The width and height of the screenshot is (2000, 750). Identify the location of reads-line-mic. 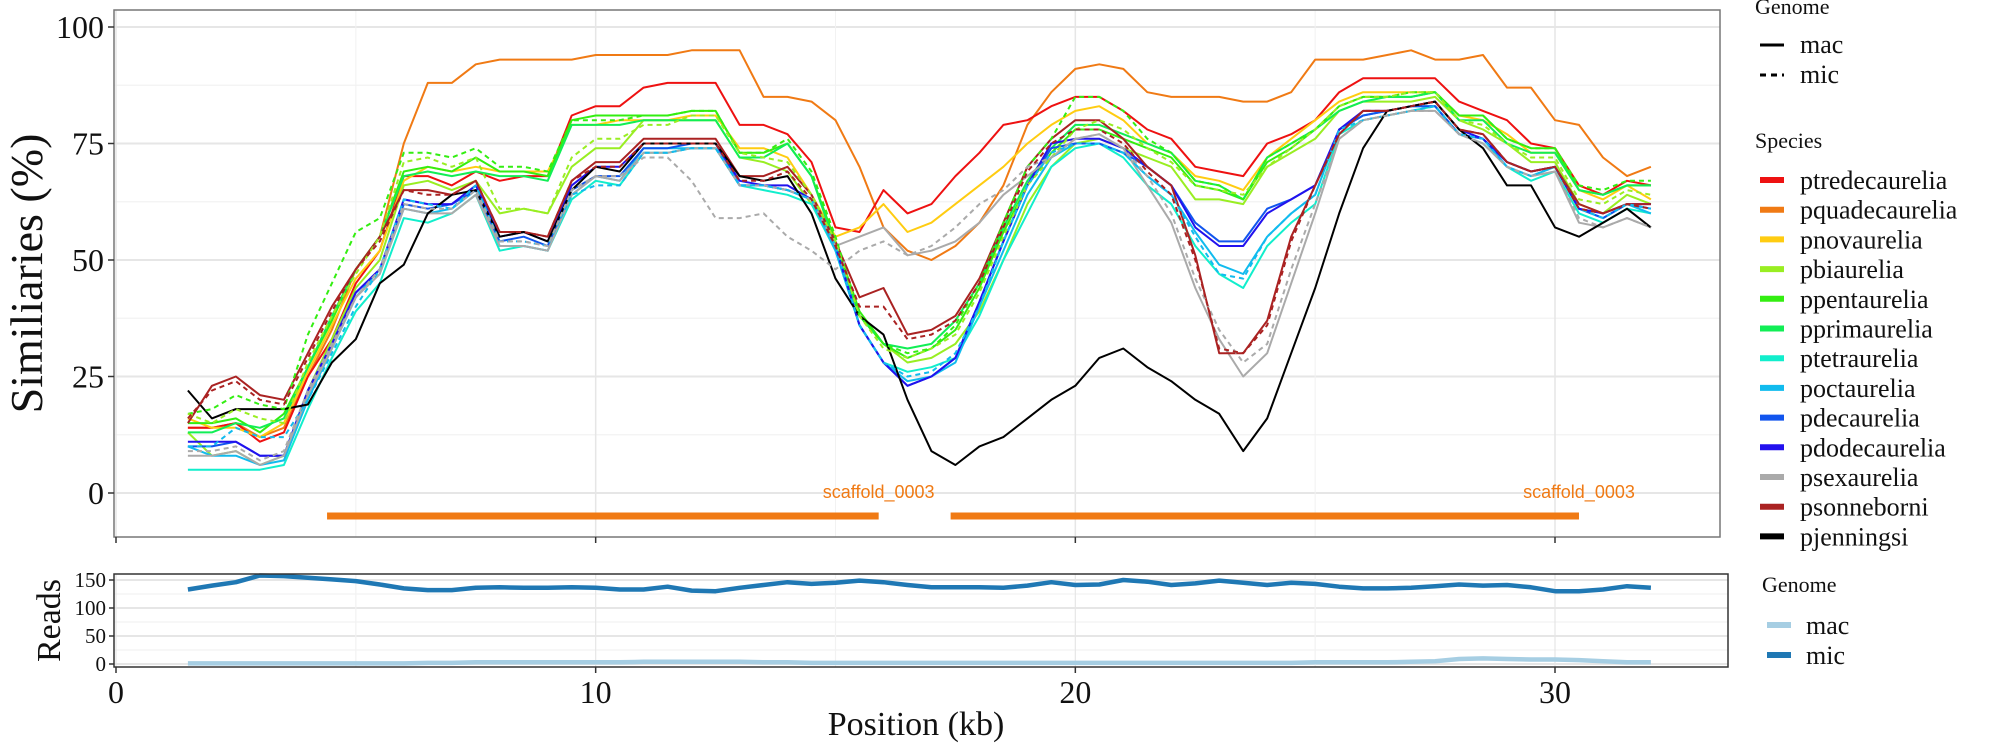
(919, 583).